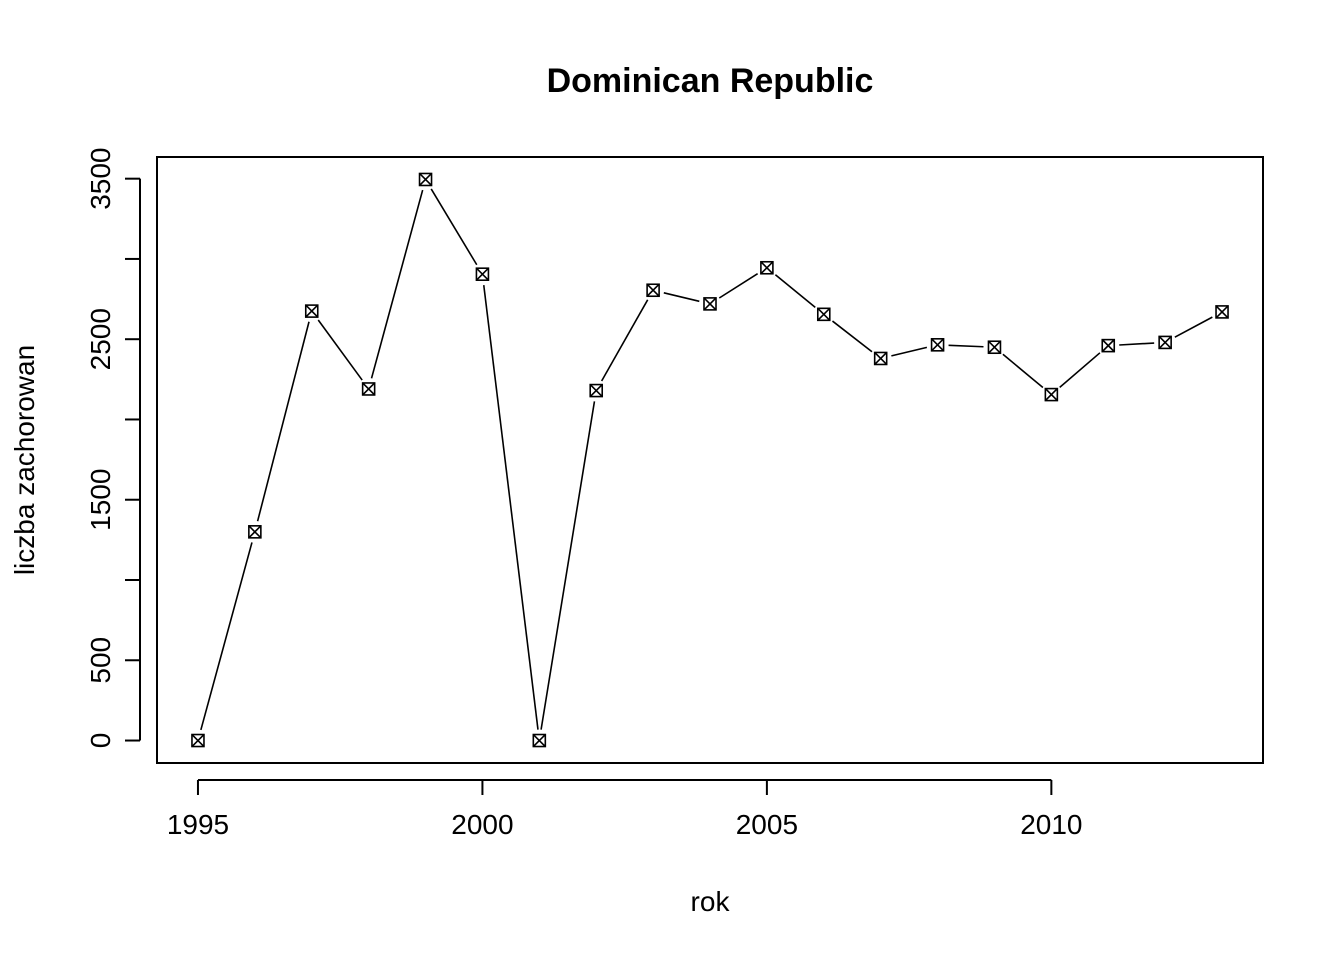 The height and width of the screenshot is (960, 1344). I want to click on y-axis: 0 500 1500 2500 3500, so click(113, 448).